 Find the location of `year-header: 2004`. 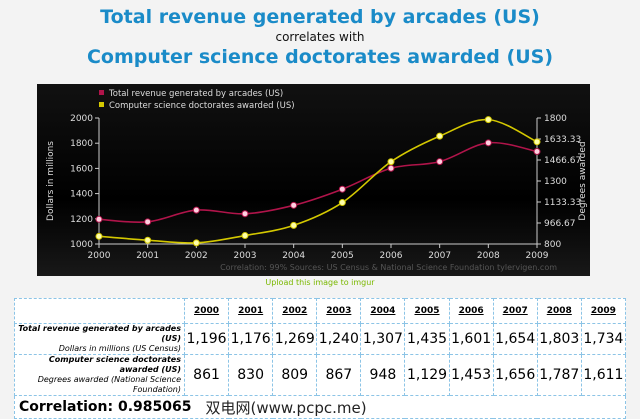

year-header: 2004 is located at coordinates (383, 311).